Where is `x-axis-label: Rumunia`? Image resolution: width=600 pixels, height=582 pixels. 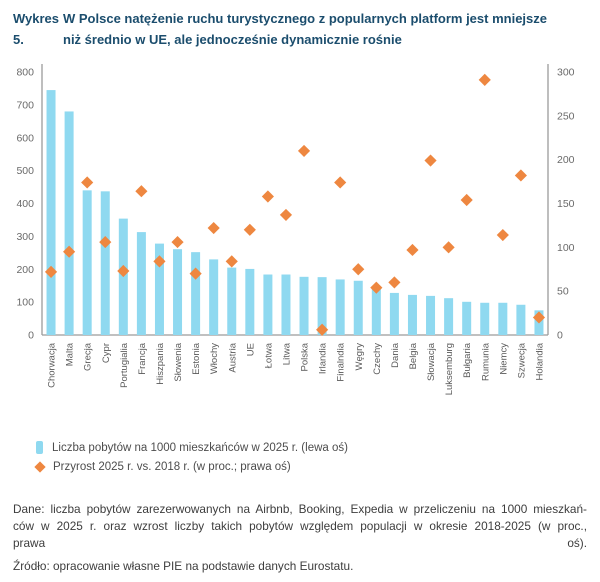
x-axis-label: Rumunia is located at coordinates (485, 361).